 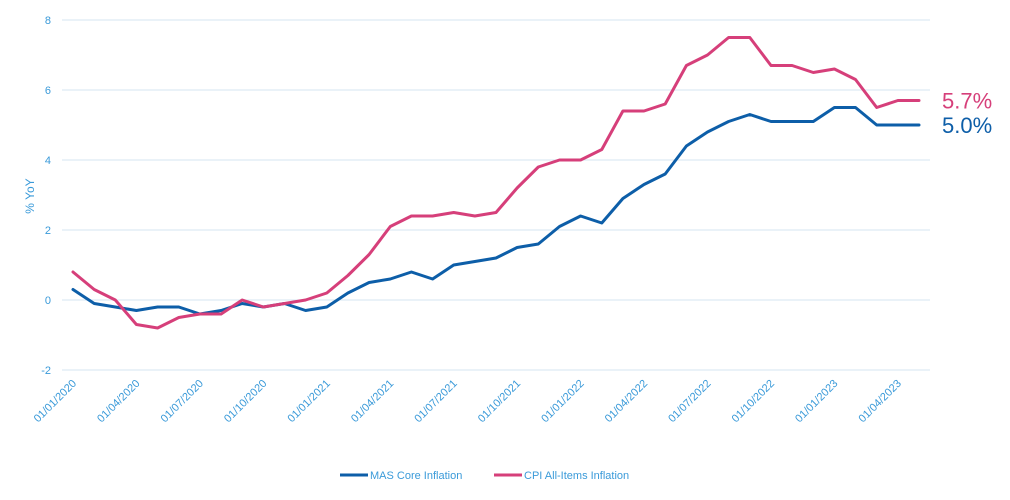 I want to click on legend-label: CPI All-Items Inflation, so click(x=576, y=476).